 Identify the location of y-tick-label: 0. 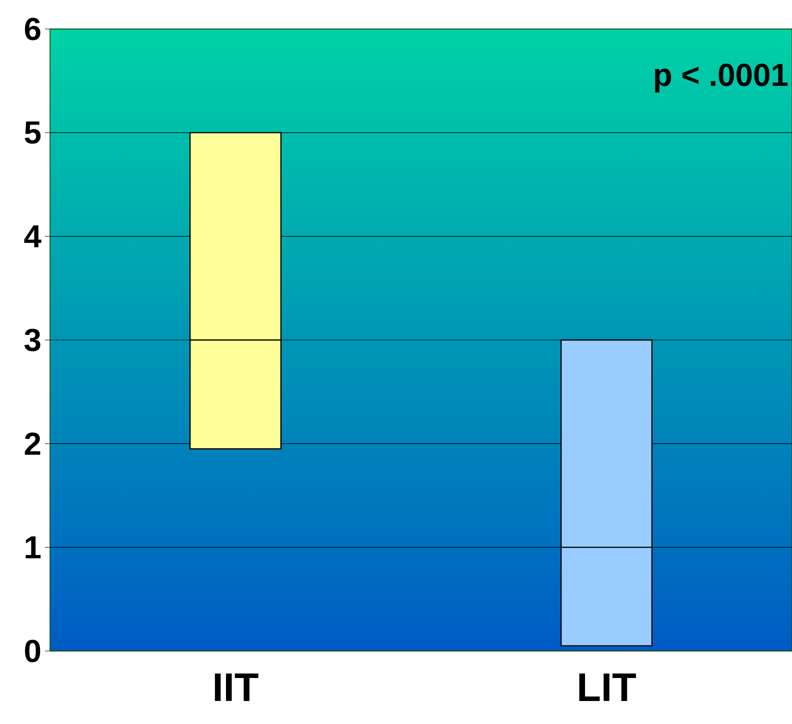
(32, 651).